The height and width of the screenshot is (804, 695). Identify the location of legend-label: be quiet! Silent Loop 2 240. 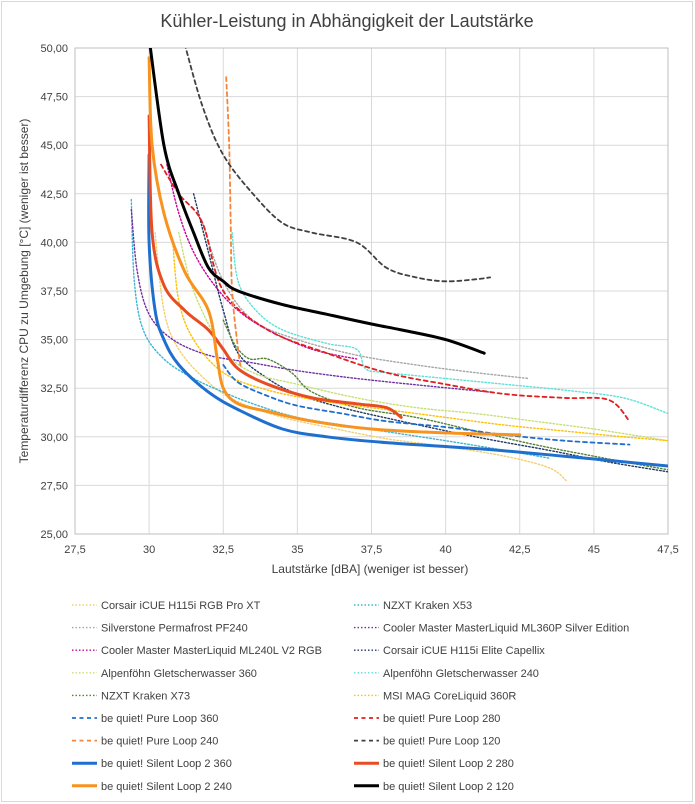
(166, 787).